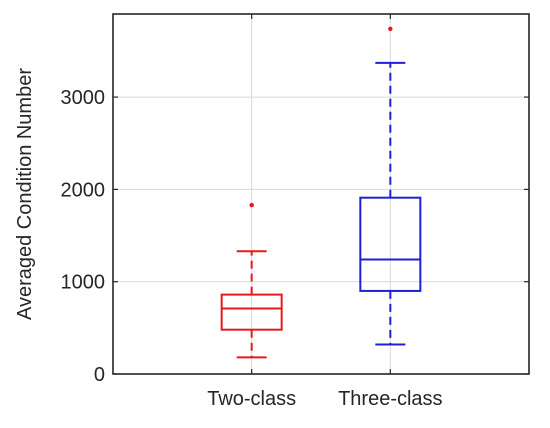 Image resolution: width=550 pixels, height=428 pixels. Describe the element at coordinates (83, 190) in the screenshot. I see `y-tick-label: 2000` at that location.